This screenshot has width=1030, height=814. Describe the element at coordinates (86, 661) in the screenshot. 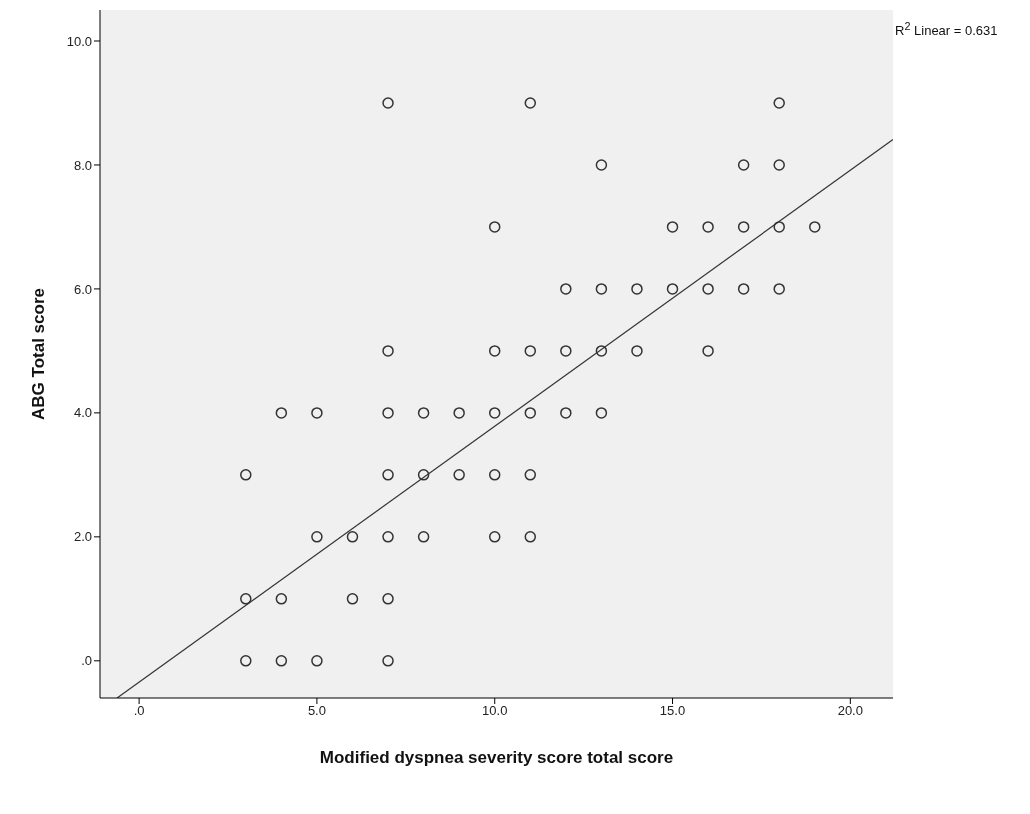

I see `y-tick-label: .0` at that location.